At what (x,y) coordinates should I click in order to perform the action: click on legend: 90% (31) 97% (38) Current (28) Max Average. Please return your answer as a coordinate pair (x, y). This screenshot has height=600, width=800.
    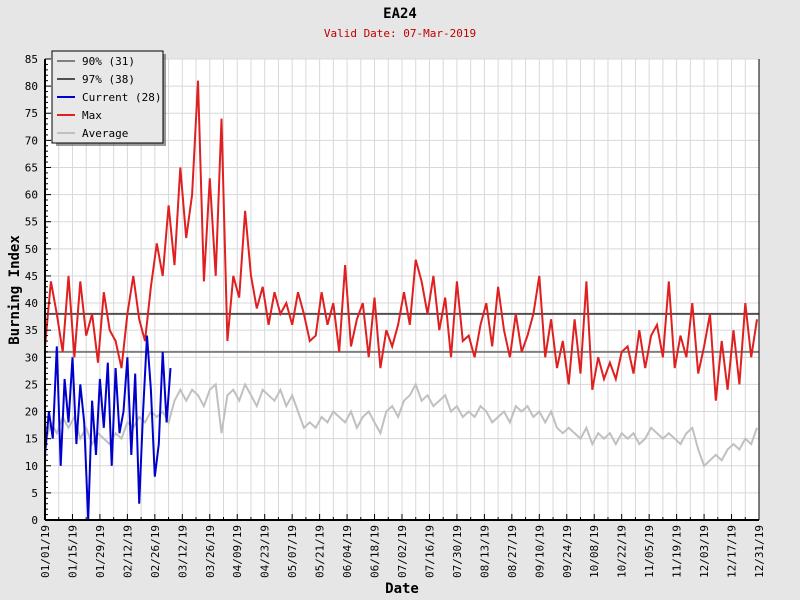
    Looking at the image, I should click on (108, 98).